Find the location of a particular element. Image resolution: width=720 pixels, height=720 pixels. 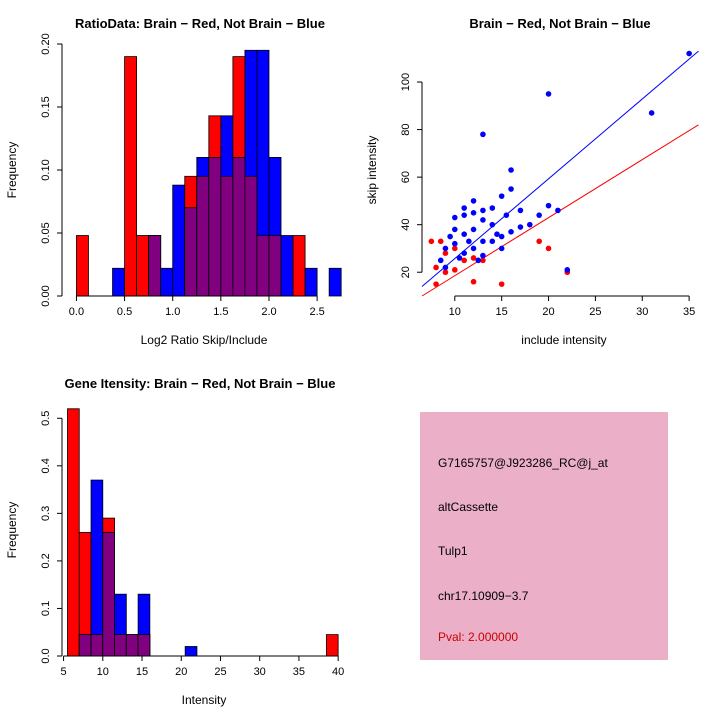

x-tick-label: 0.5 is located at coordinates (124, 312).